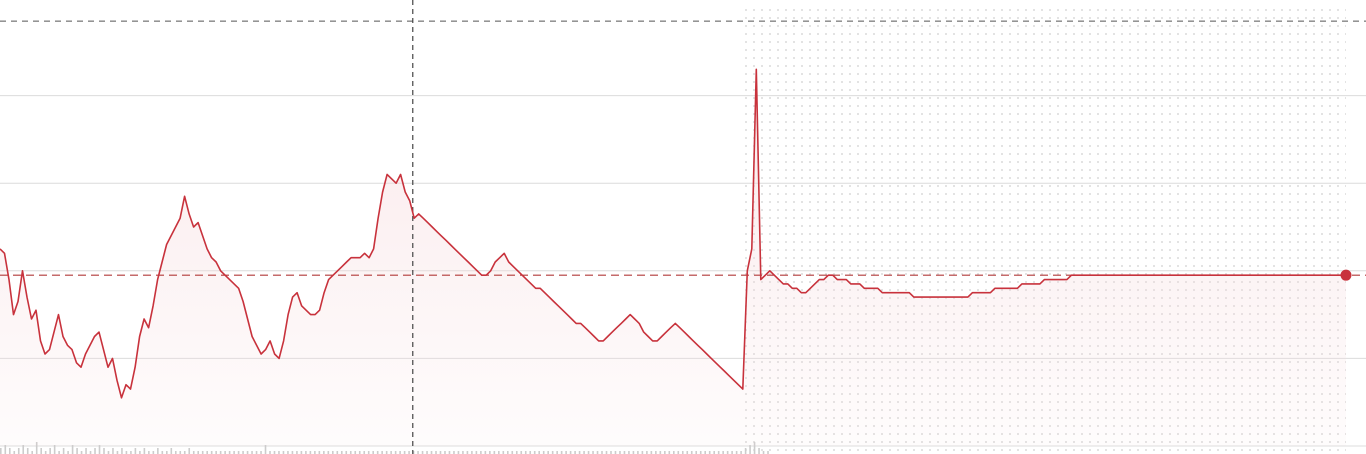  I want to click on volume-bars, so click(384, 448).